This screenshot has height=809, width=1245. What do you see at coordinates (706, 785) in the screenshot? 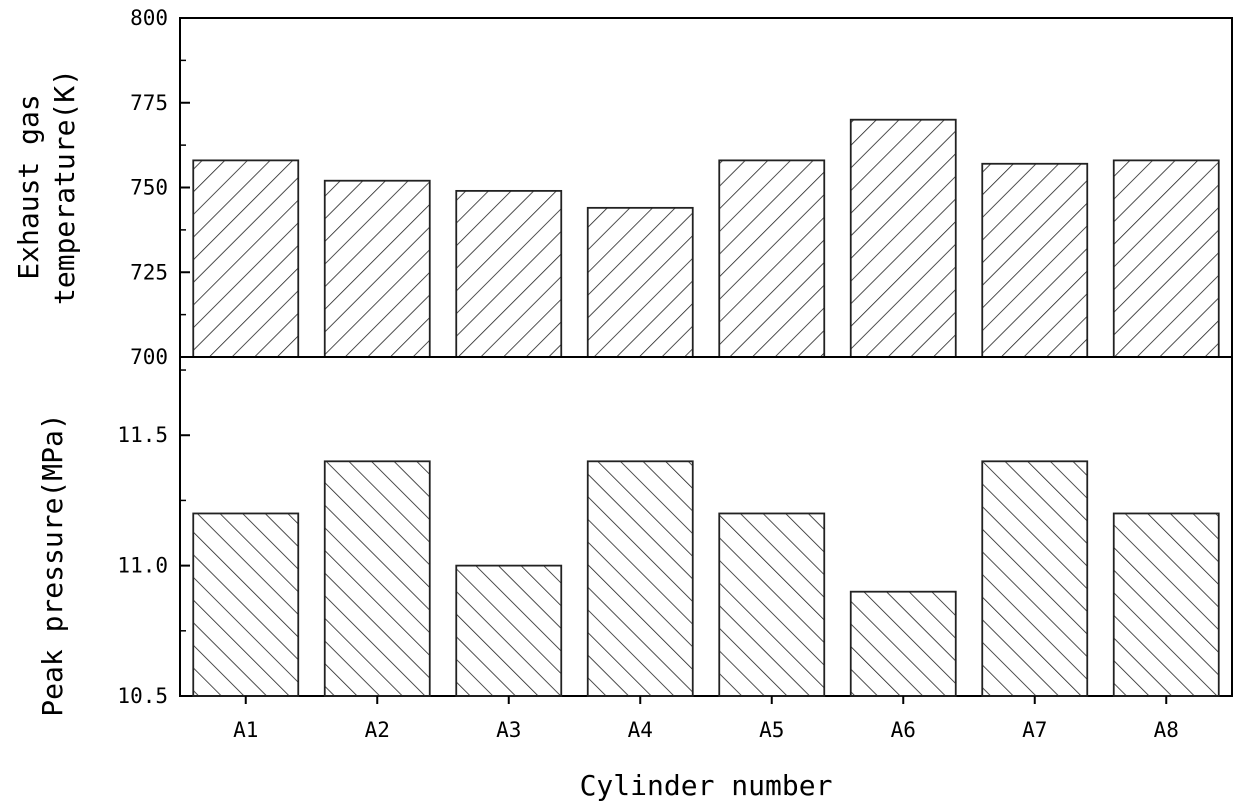
I see `x-axis-label: Cylinder number` at bounding box center [706, 785].